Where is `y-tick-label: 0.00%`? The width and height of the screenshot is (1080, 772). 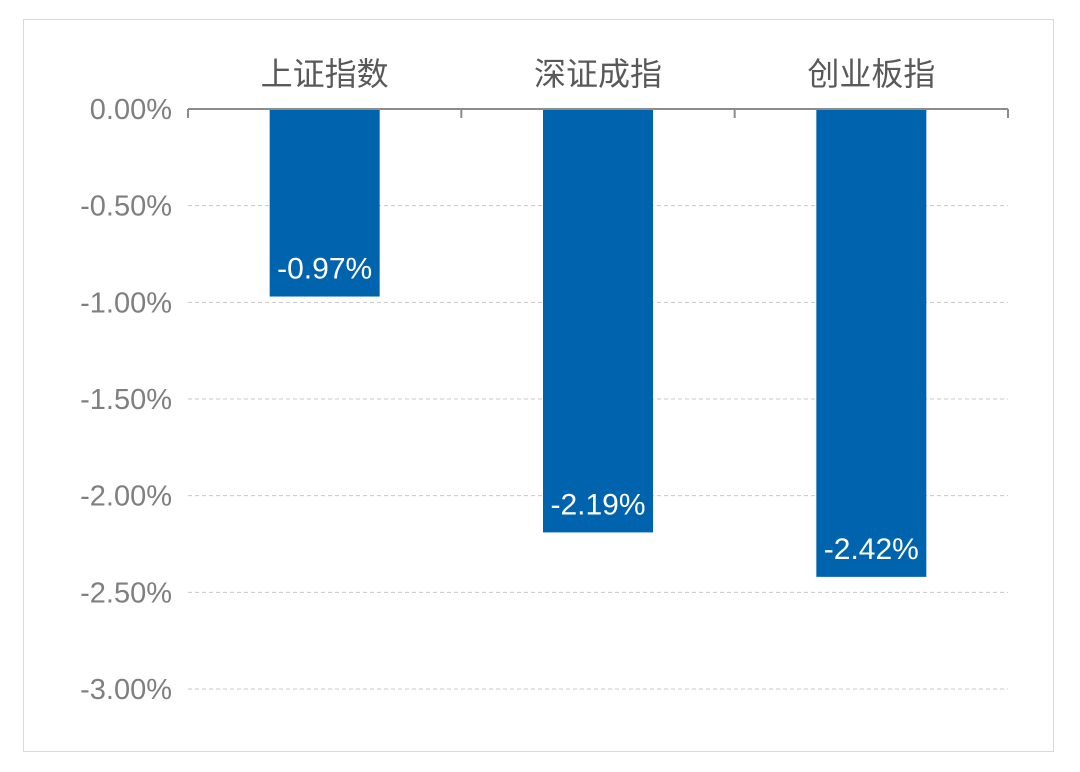
y-tick-label: 0.00% is located at coordinates (131, 110).